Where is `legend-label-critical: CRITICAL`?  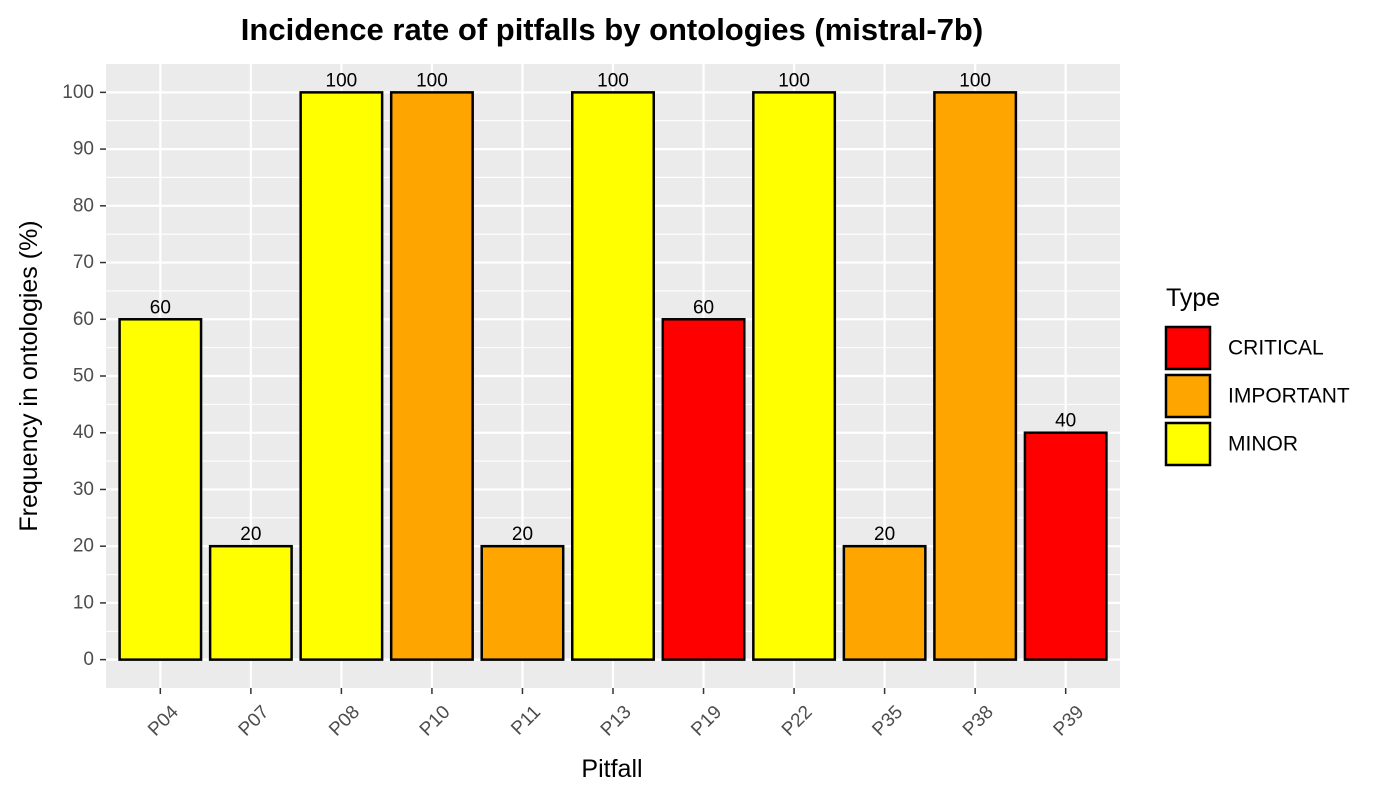
legend-label-critical: CRITICAL is located at coordinates (1276, 348).